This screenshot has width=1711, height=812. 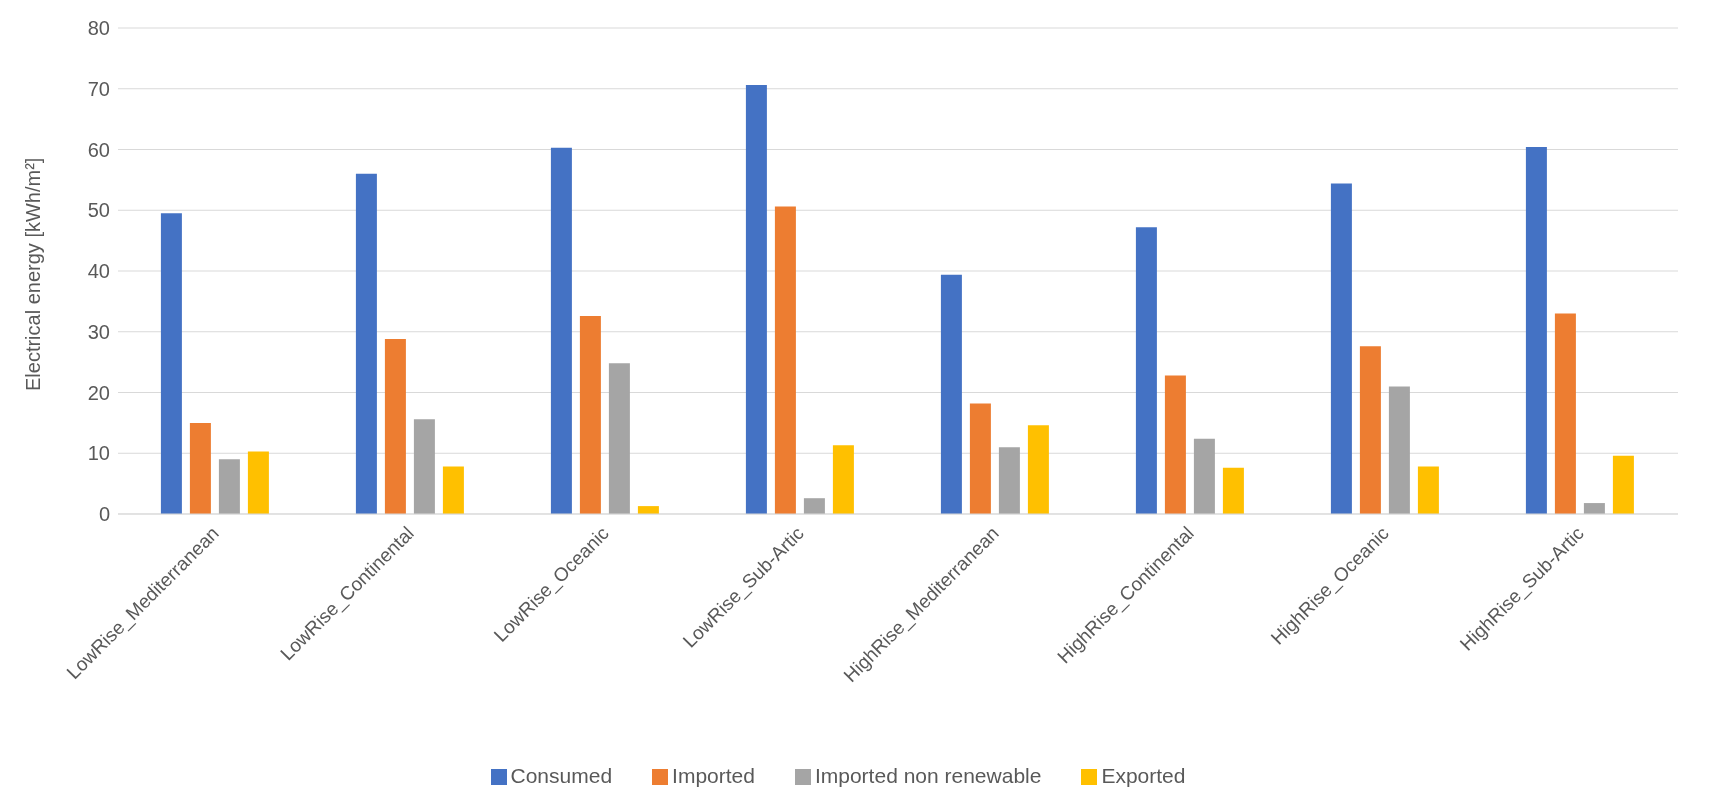 What do you see at coordinates (98, 331) in the screenshot?
I see `y-tick-label: 30` at bounding box center [98, 331].